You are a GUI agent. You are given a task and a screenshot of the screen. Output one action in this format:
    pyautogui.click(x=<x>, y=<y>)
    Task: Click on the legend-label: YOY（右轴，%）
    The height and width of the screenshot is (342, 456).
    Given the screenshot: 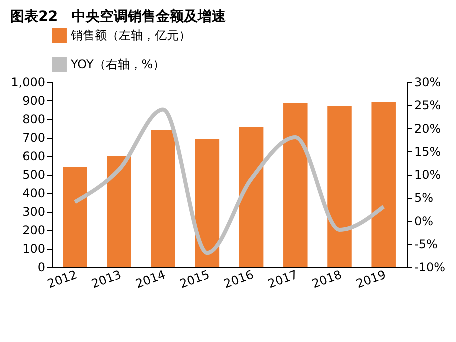 What is the action you would take?
    pyautogui.click(x=118, y=65)
    